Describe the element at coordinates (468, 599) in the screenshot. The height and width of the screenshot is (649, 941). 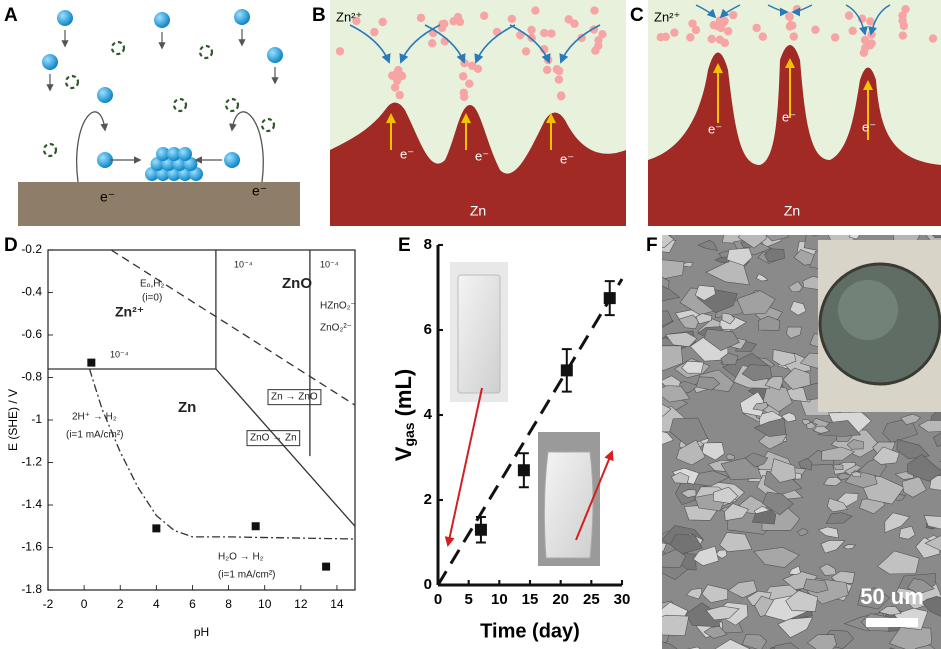
I see `x-tick-label: 5` at that location.